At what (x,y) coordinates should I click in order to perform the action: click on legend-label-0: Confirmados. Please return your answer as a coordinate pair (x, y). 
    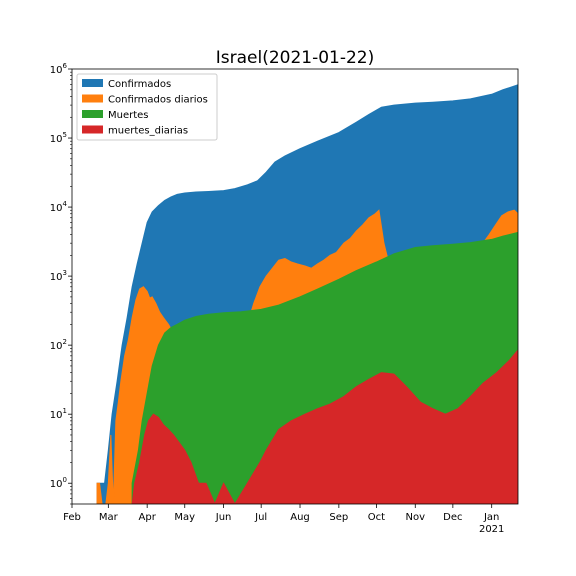
    Looking at the image, I should click on (139, 84).